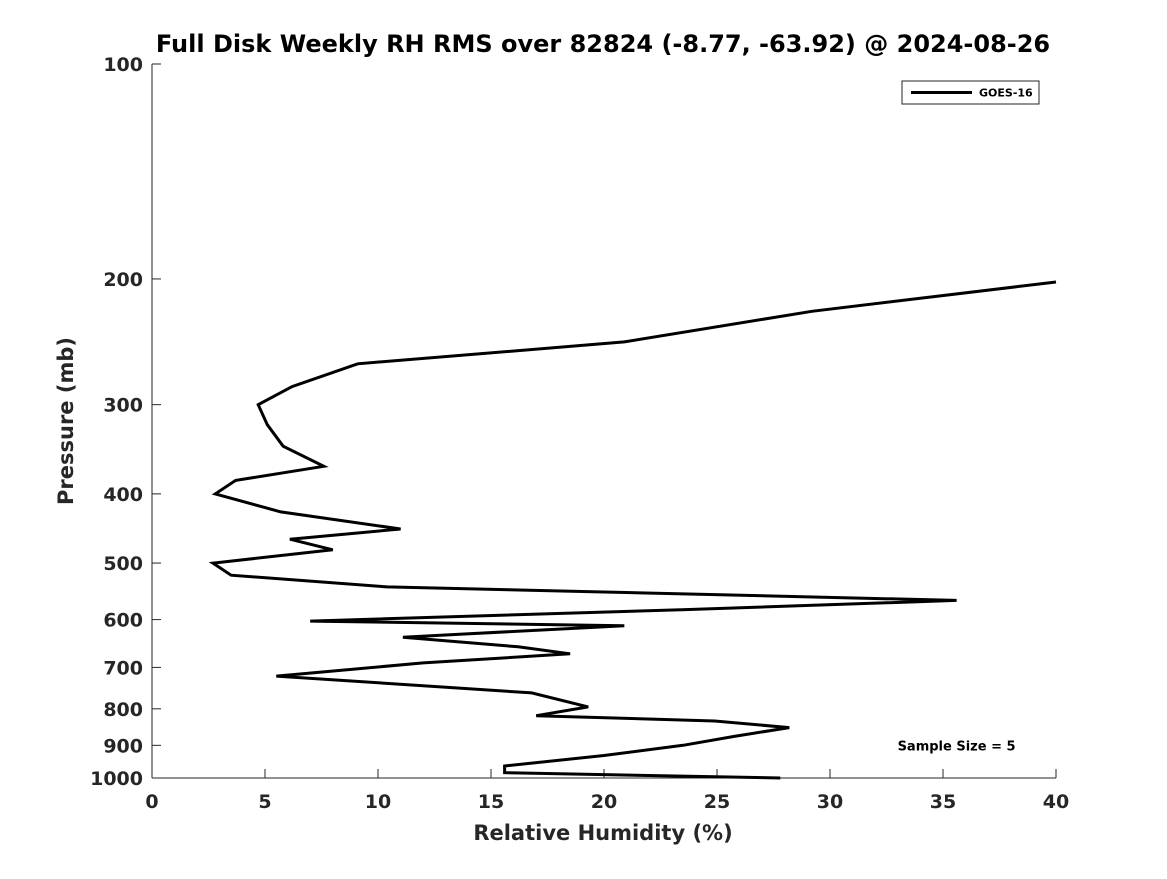 The image size is (1167, 879). What do you see at coordinates (116, 779) in the screenshot?
I see `y-tick-label: 1000` at bounding box center [116, 779].